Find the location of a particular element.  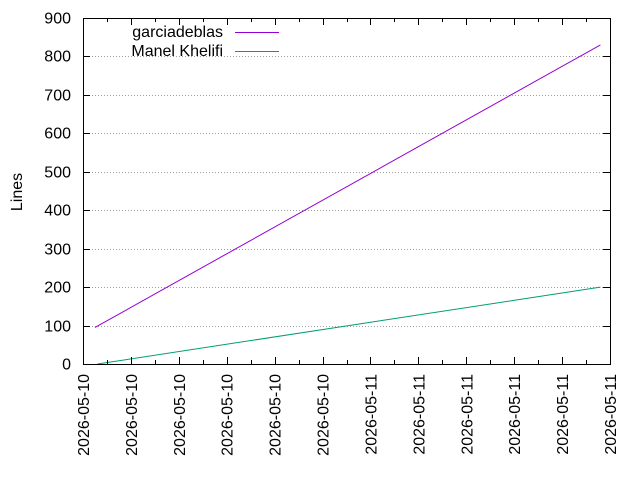

y-axis-title: Lines is located at coordinates (17, 192).